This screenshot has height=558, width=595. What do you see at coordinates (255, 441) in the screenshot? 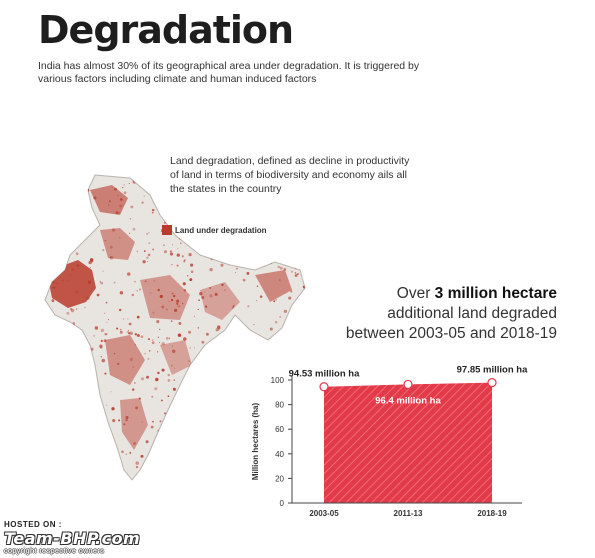
I see `y-axis-label: Million hectares (ha)` at bounding box center [255, 441].